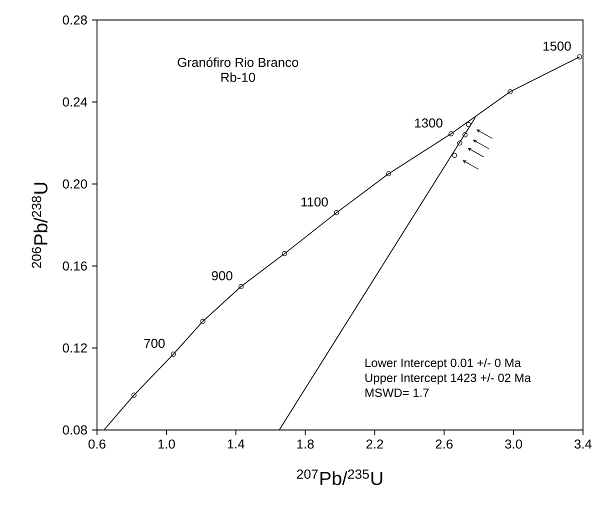  What do you see at coordinates (448, 378) in the screenshot?
I see `annotation: Upper Intercept 1423 +/- 02 Ma` at bounding box center [448, 378].